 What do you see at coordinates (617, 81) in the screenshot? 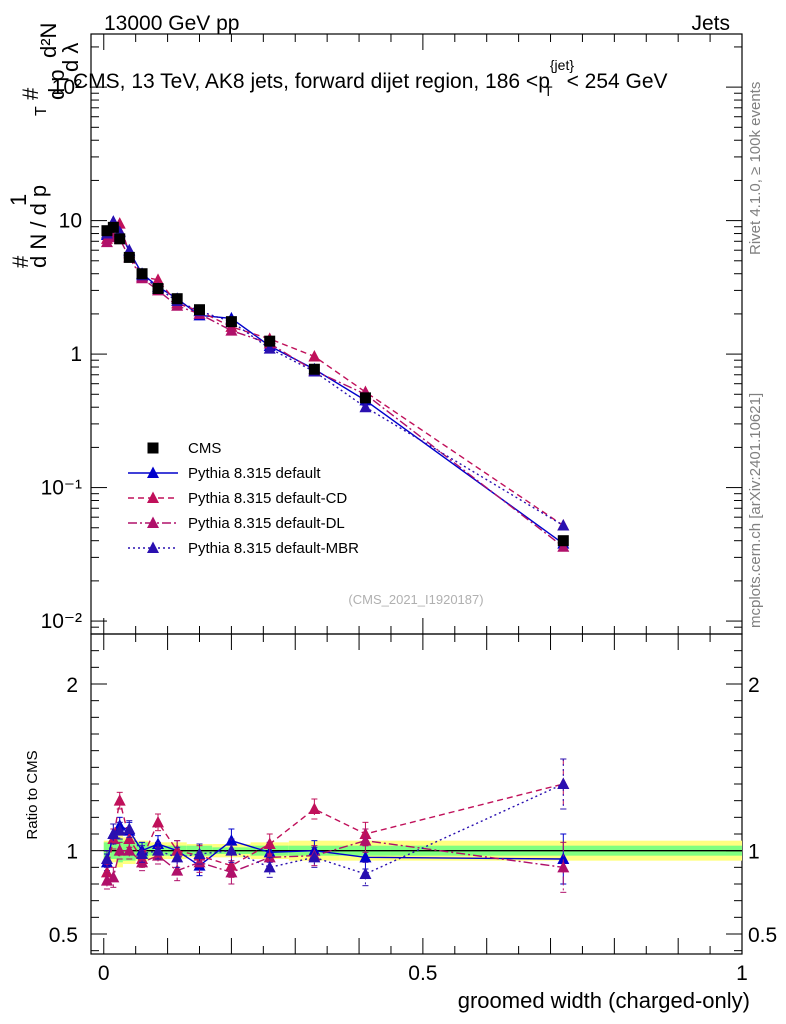
I see `title-part-b: < 254 GeV` at bounding box center [617, 81].